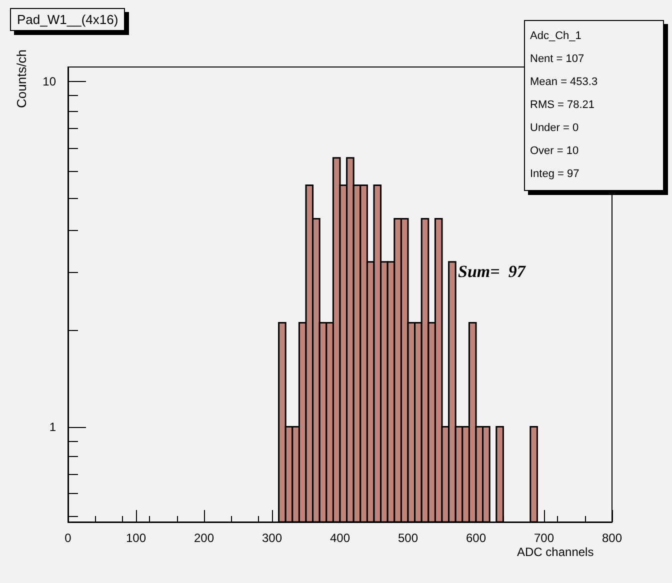 This screenshot has height=583, width=672. What do you see at coordinates (52, 427) in the screenshot?
I see `y-tick-label: 1` at bounding box center [52, 427].